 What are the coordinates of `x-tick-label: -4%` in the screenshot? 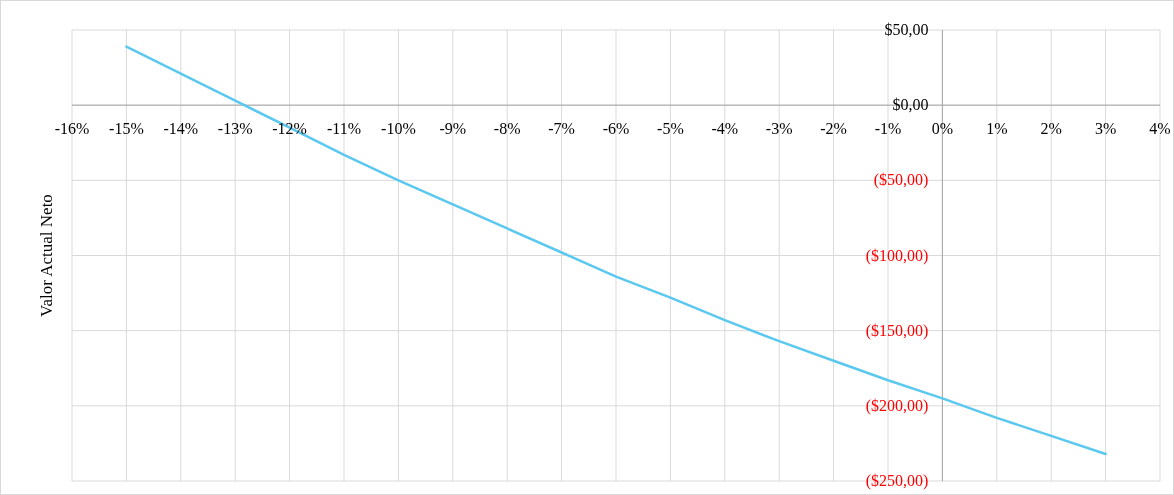 It's located at (725, 129).